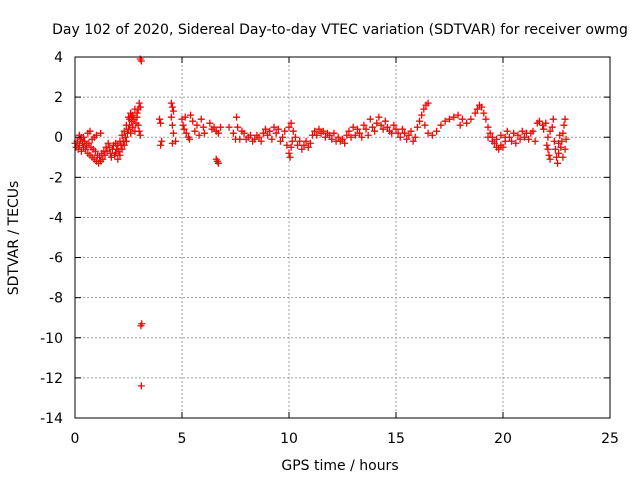 This screenshot has width=640, height=480. Describe the element at coordinates (58, 58) in the screenshot. I see `y-tick-label: 4` at that location.